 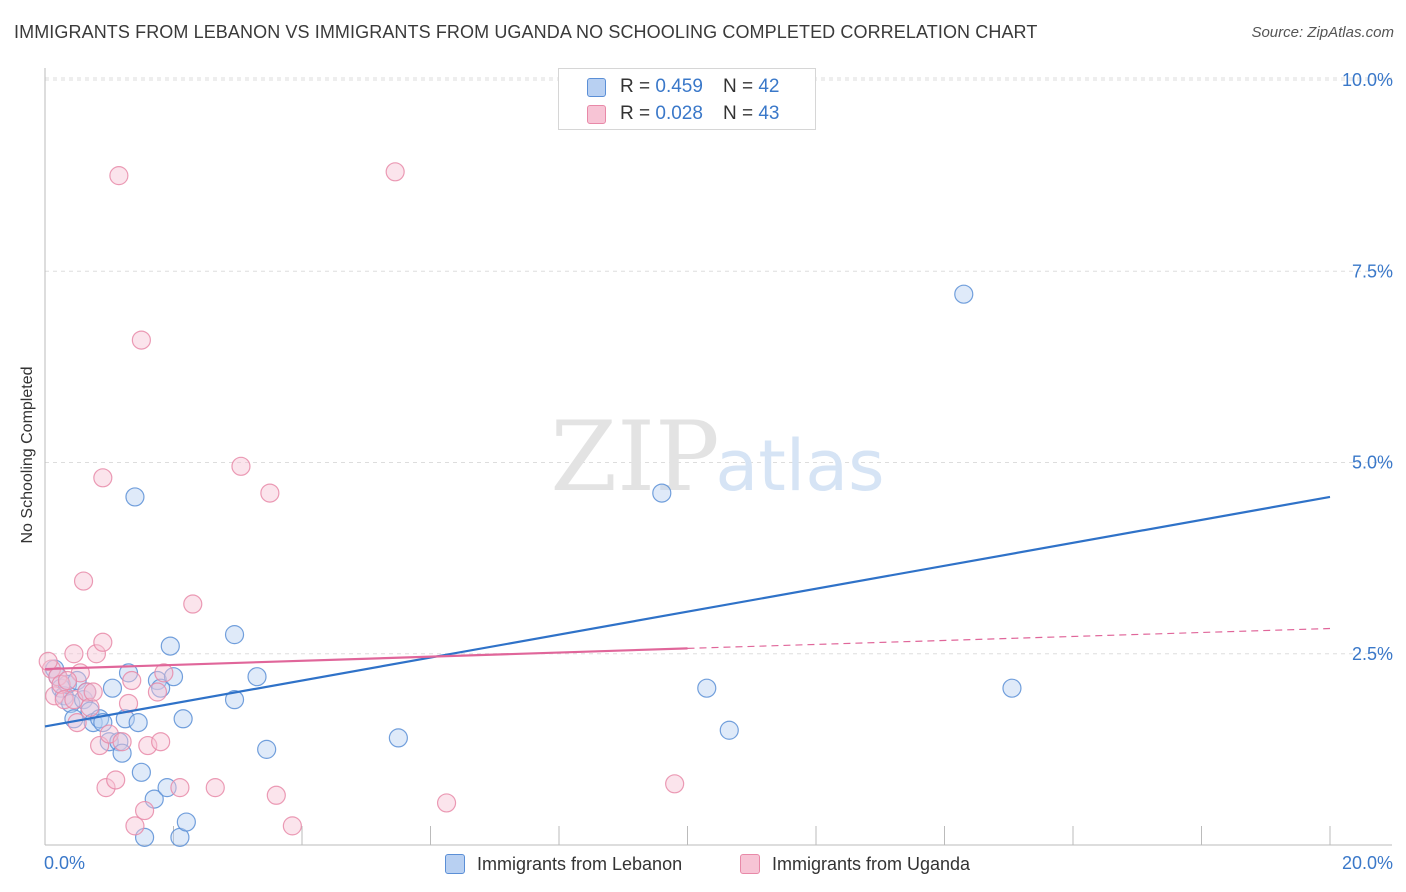 I want to click on uganda-n-value: 43, so click(x=769, y=113).